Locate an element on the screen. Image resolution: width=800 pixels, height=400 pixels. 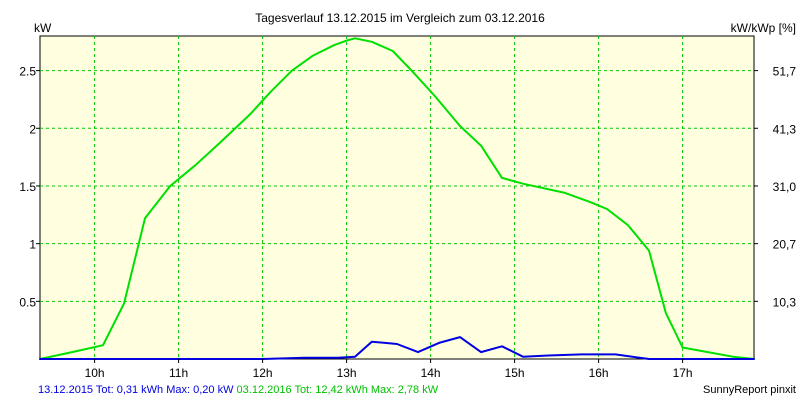
x-tick-label: 16h is located at coordinates (599, 373).